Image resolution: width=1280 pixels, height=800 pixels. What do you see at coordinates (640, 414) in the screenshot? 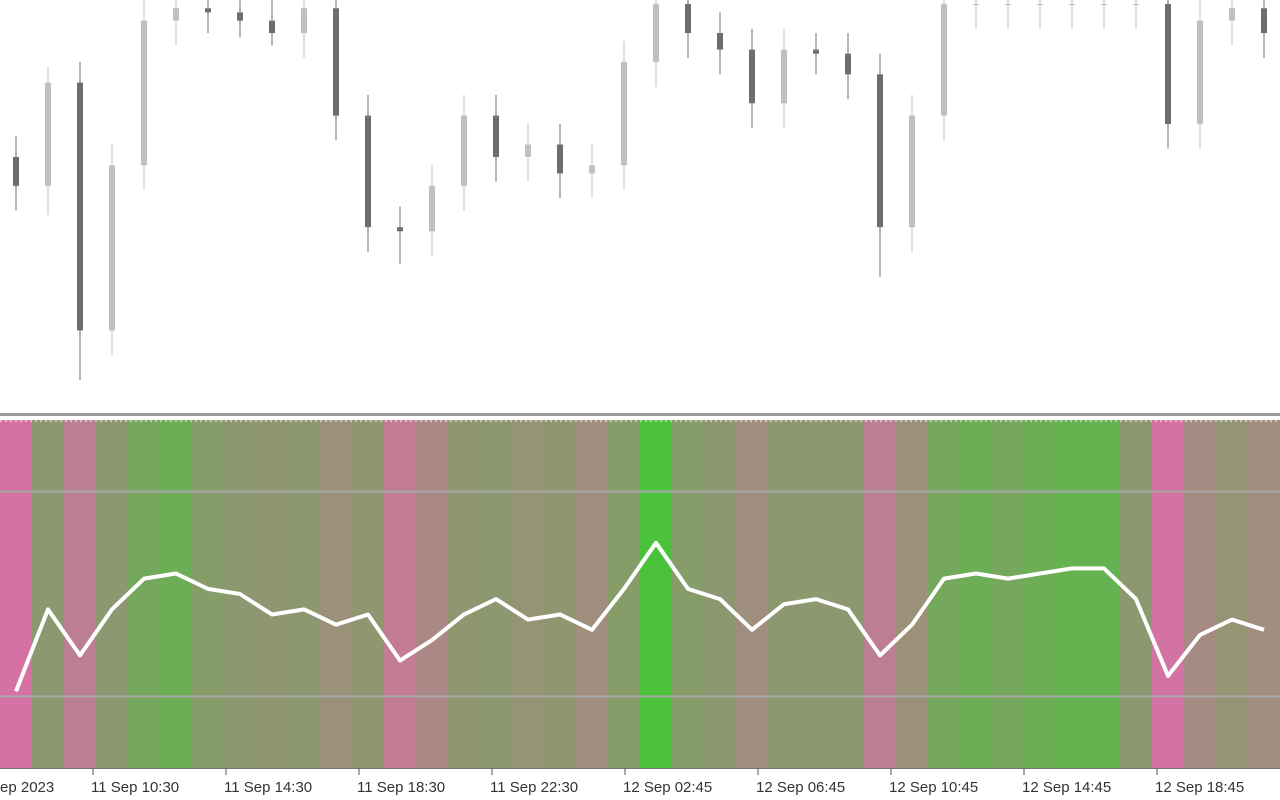
I see `panel-separator` at bounding box center [640, 414].